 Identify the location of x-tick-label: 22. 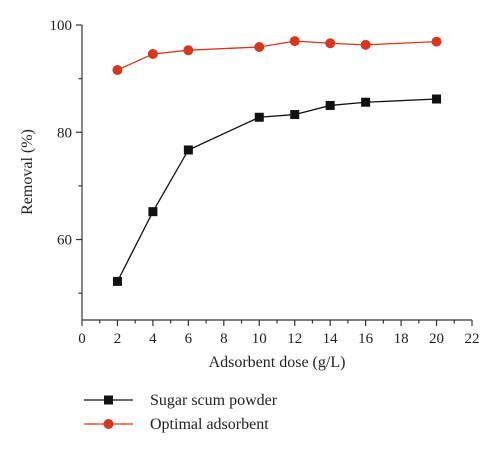
(472, 339).